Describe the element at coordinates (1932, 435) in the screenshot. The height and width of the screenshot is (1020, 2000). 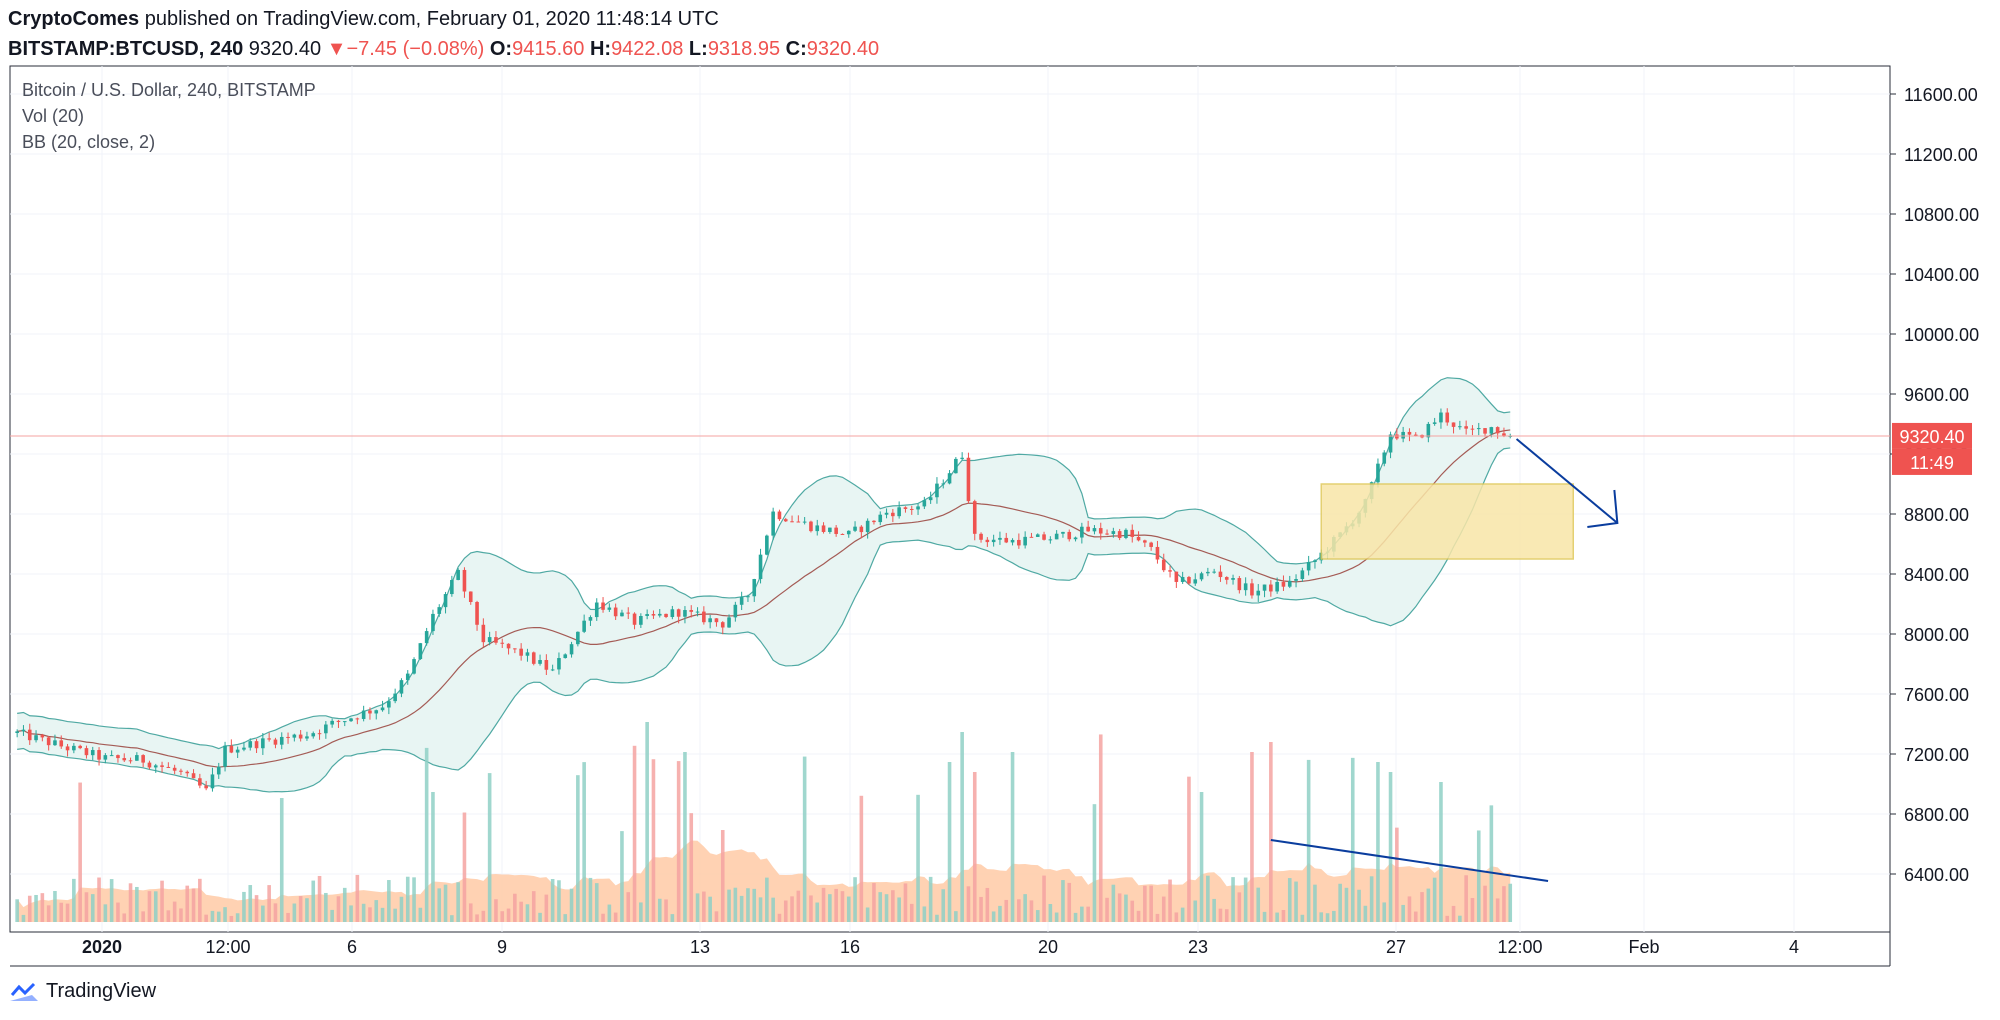
I see `price-tag` at that location.